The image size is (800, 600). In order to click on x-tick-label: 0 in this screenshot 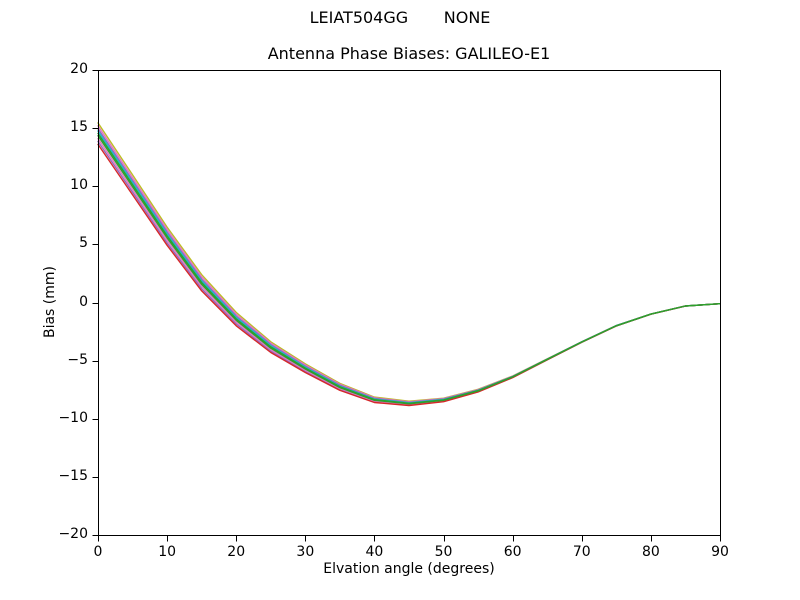, I will do `click(98, 552)`.